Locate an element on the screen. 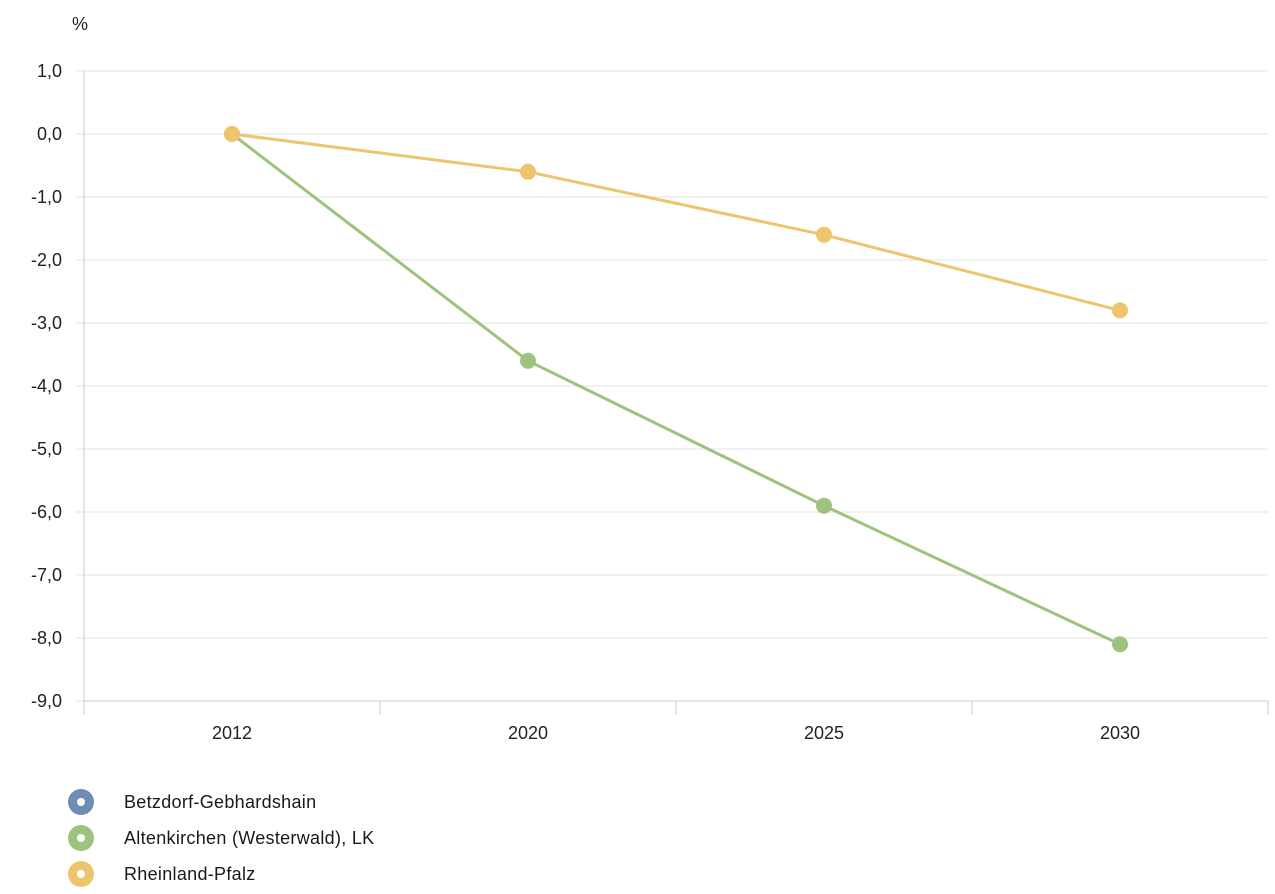 Image resolution: width=1275 pixels, height=894 pixels. y-axis-unit-label: % is located at coordinates (80, 24).